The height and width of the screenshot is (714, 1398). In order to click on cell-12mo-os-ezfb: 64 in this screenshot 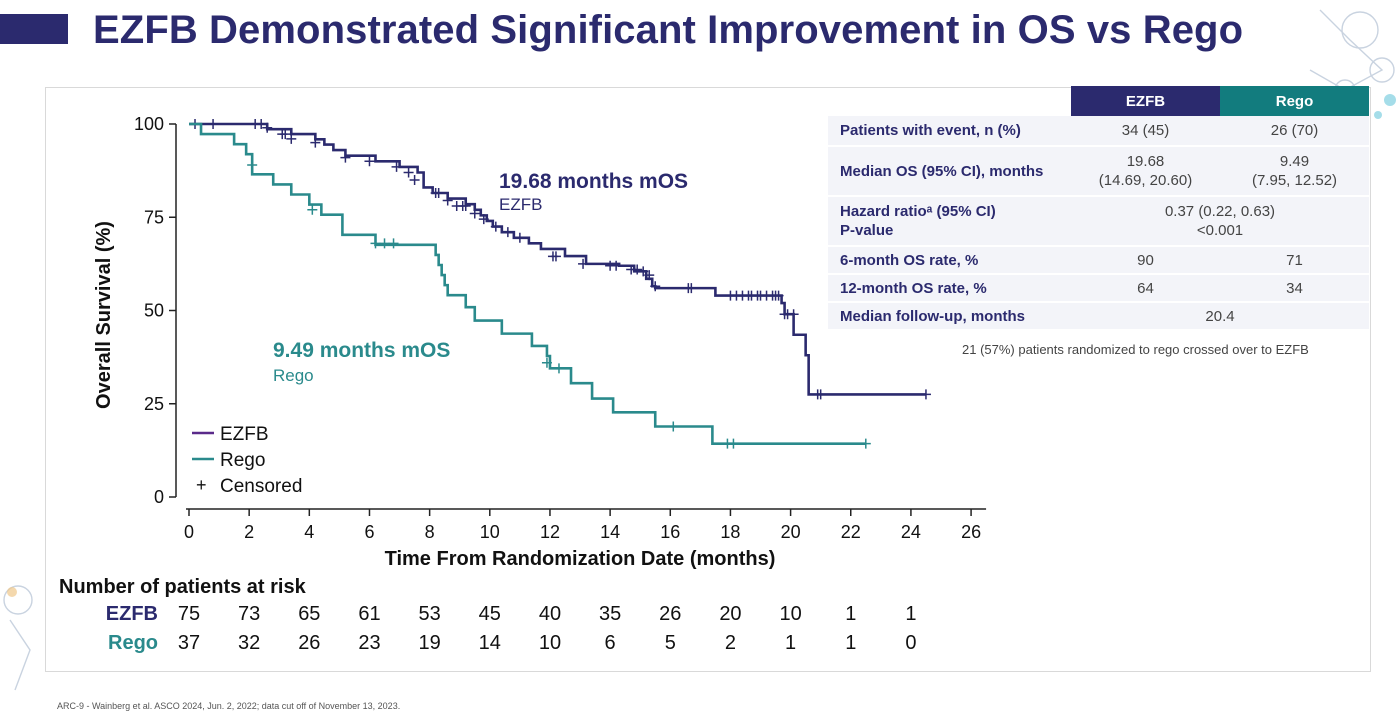, I will do `click(1145, 288)`.